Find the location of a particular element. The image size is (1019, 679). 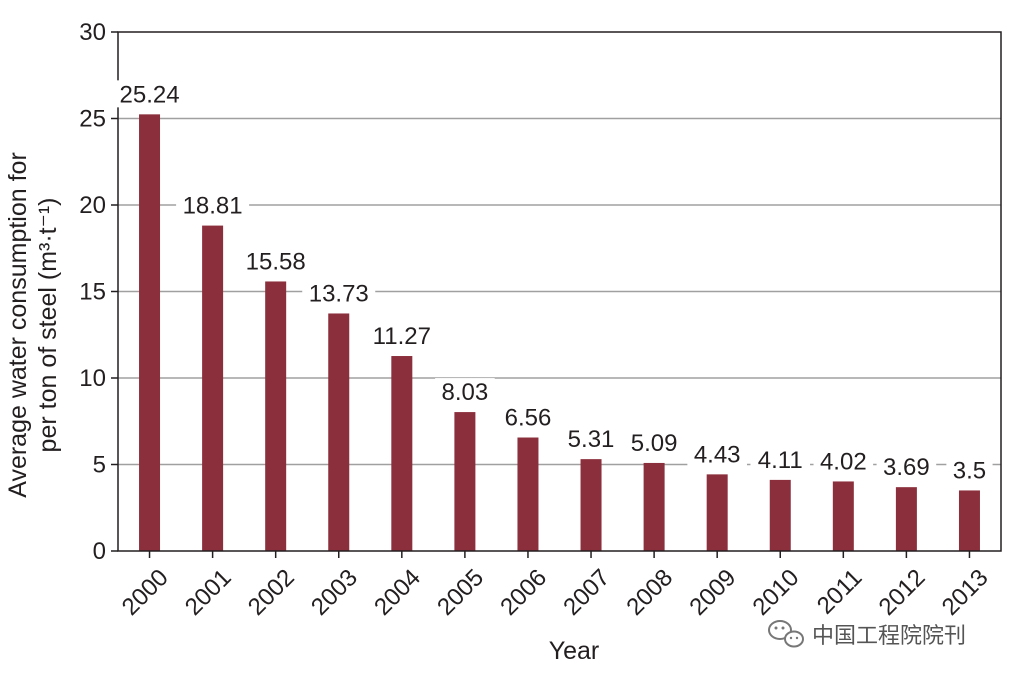

bar-2000 is located at coordinates (150, 333).